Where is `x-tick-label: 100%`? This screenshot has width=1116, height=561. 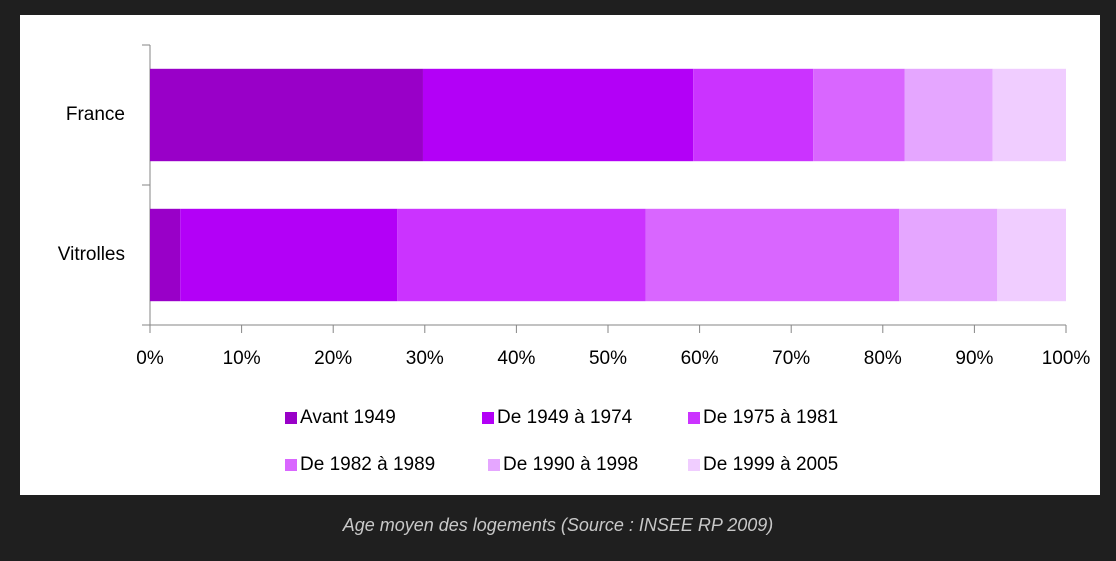 x-tick-label: 100% is located at coordinates (1066, 358).